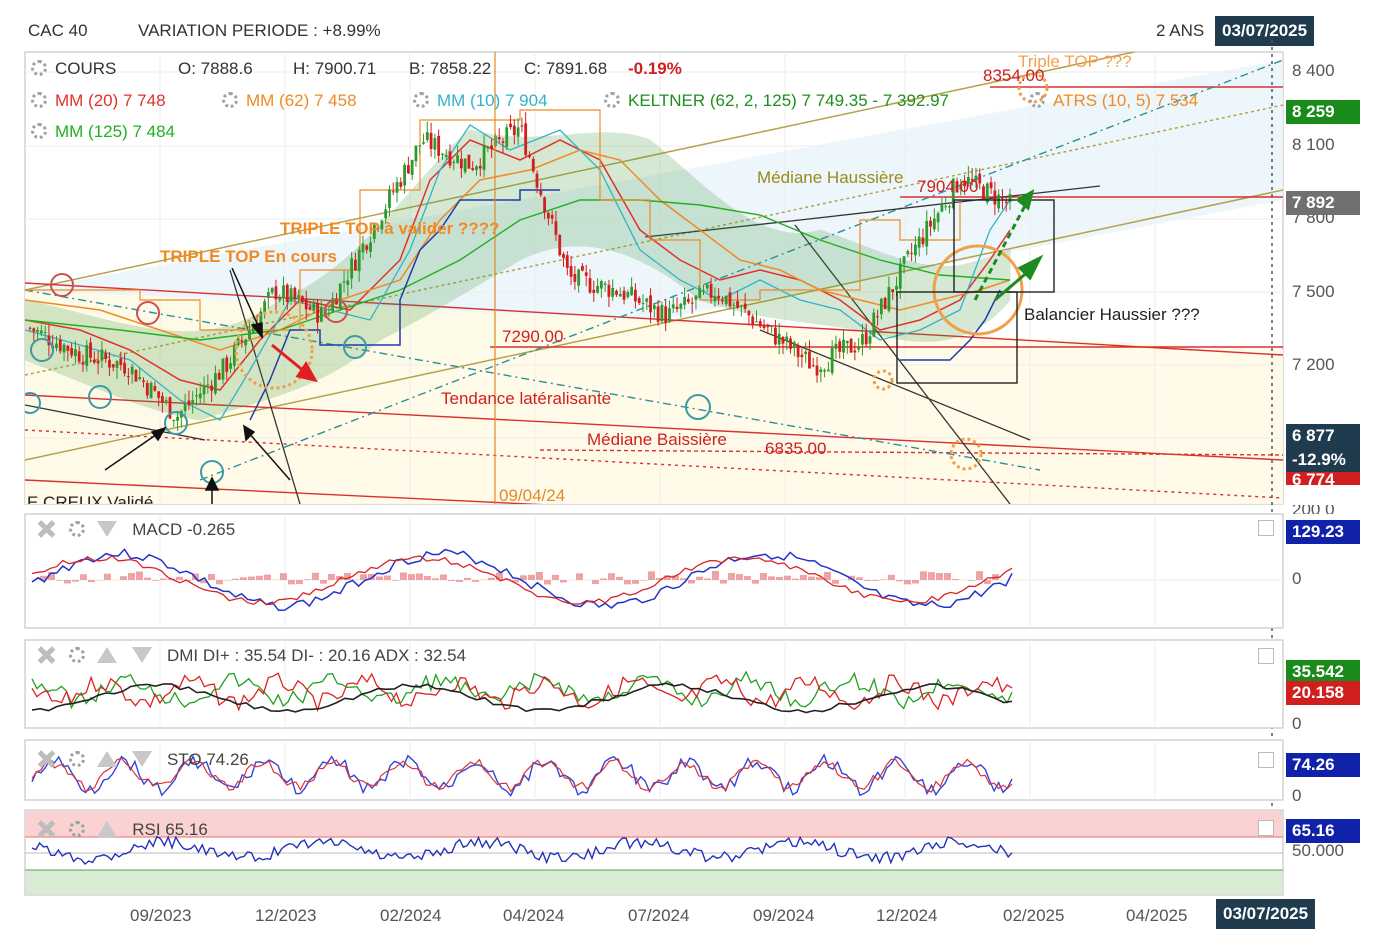 The width and height of the screenshot is (1382, 952). Describe the element at coordinates (654, 882) in the screenshot. I see `rsi-oversold-zone` at that location.